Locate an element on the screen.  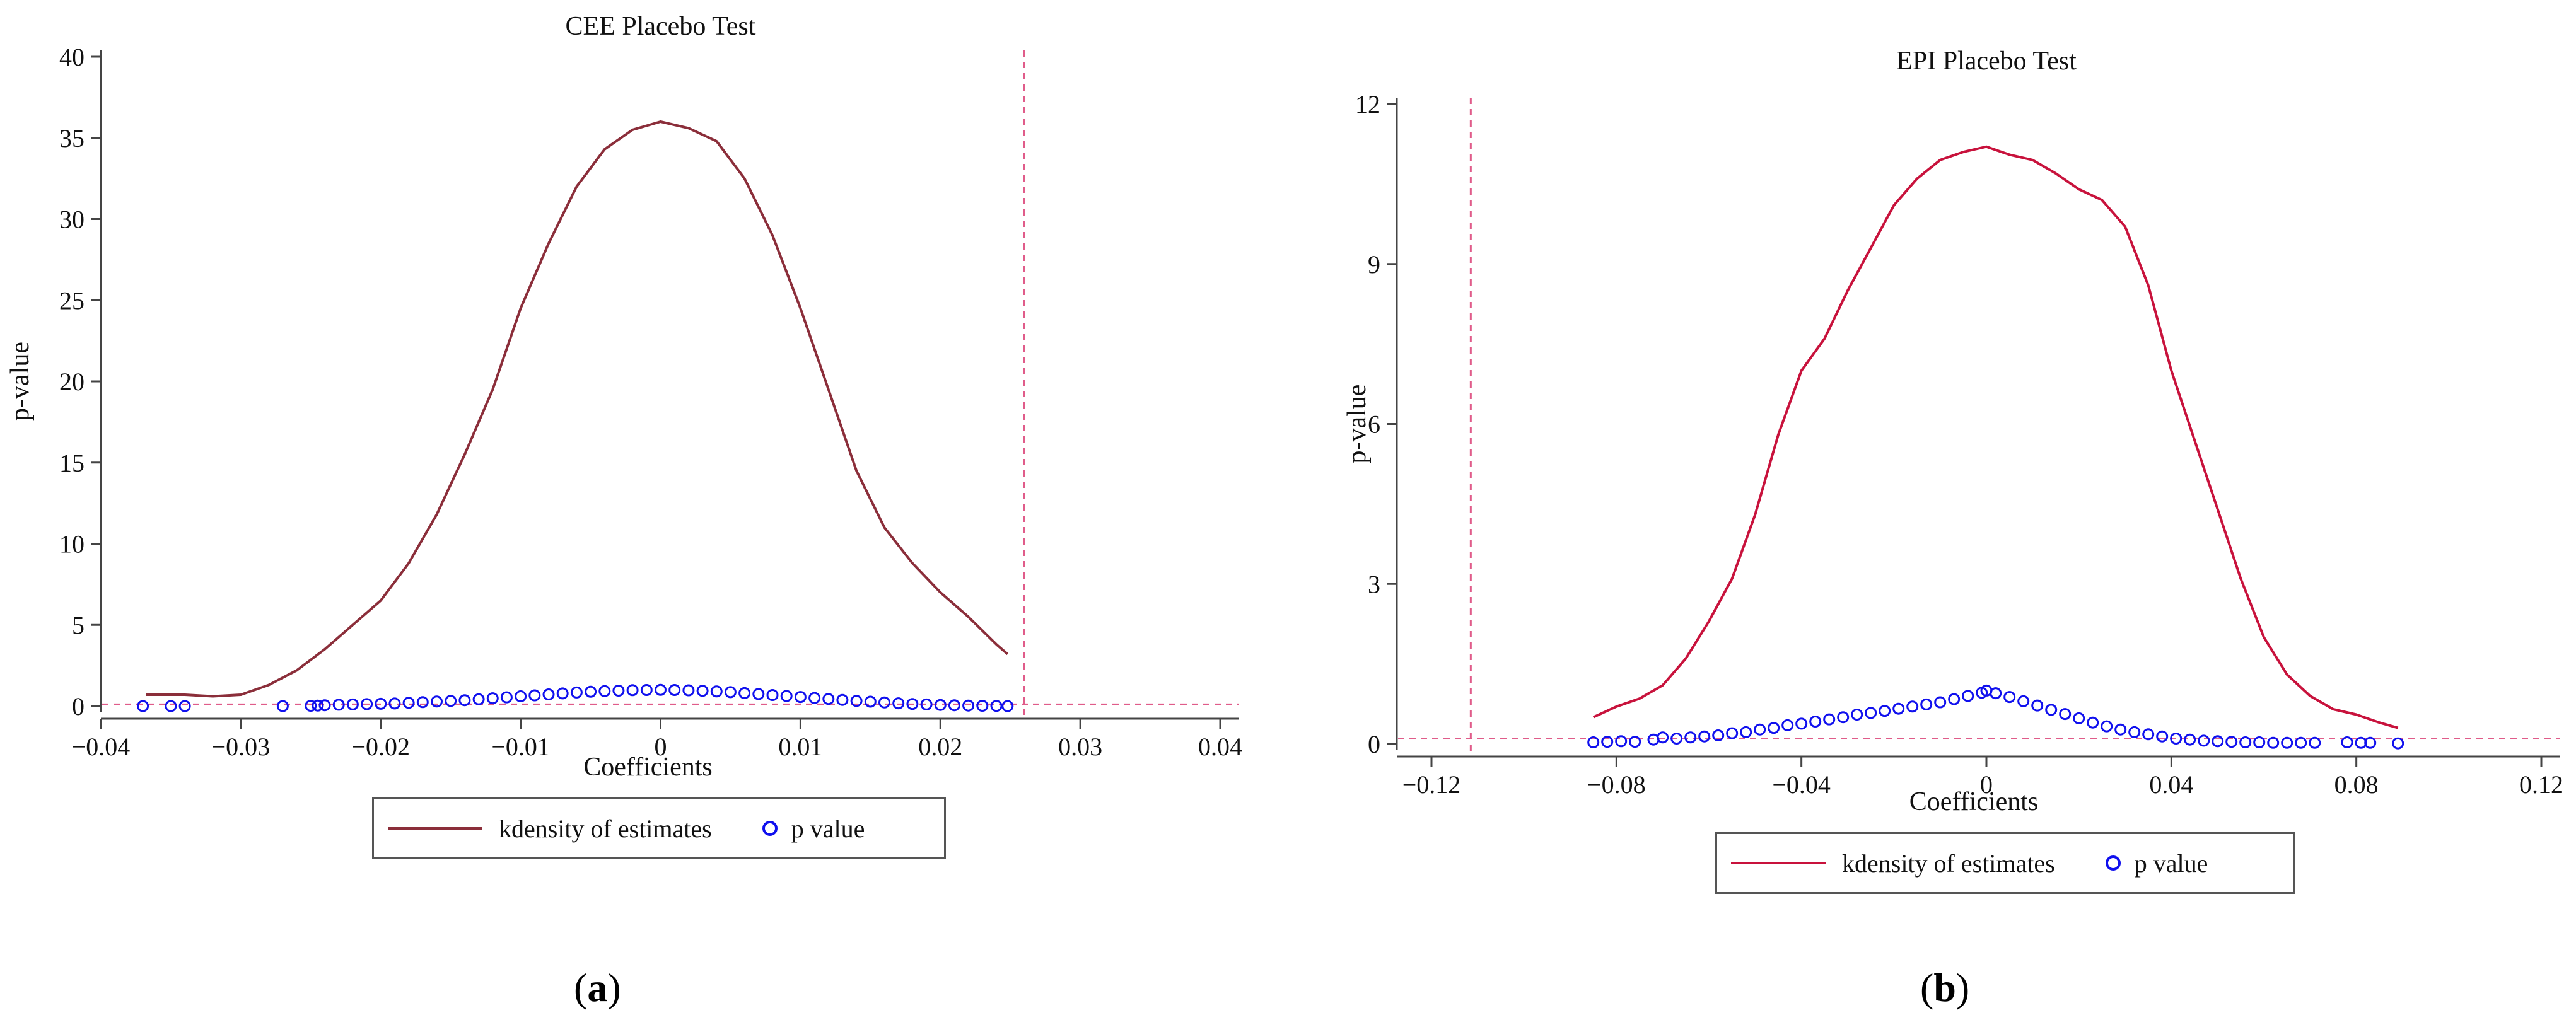
panel-a-xtick-label: −0.01 is located at coordinates (521, 747).